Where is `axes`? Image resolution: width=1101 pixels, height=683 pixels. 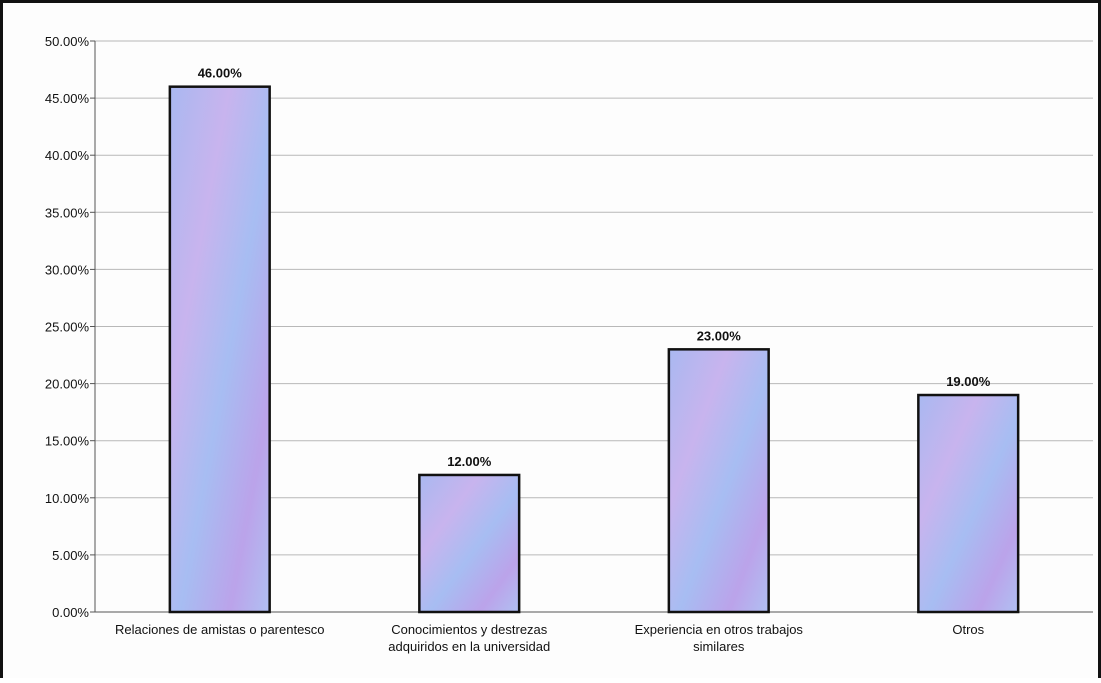 axes is located at coordinates (93, 326).